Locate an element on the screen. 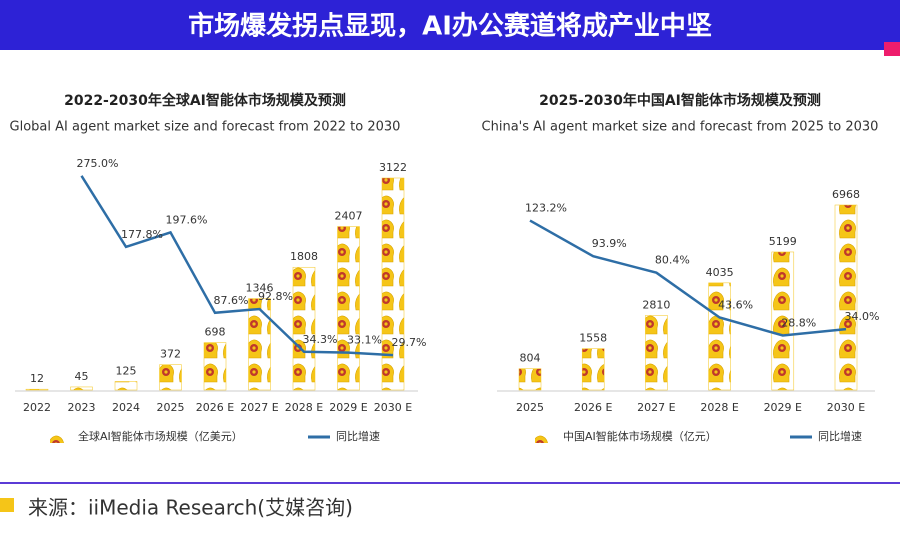 The height and width of the screenshot is (542, 900). data-label: 372 is located at coordinates (170, 354).